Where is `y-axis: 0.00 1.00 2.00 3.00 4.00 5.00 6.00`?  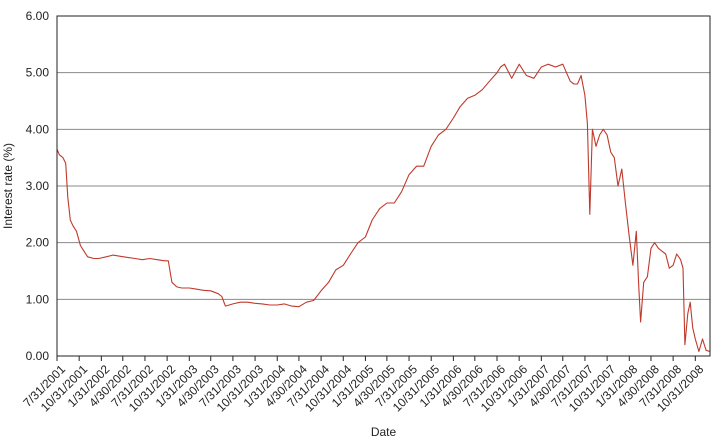
y-axis: 0.00 1.00 2.00 3.00 4.00 5.00 6.00 is located at coordinates (38, 186).